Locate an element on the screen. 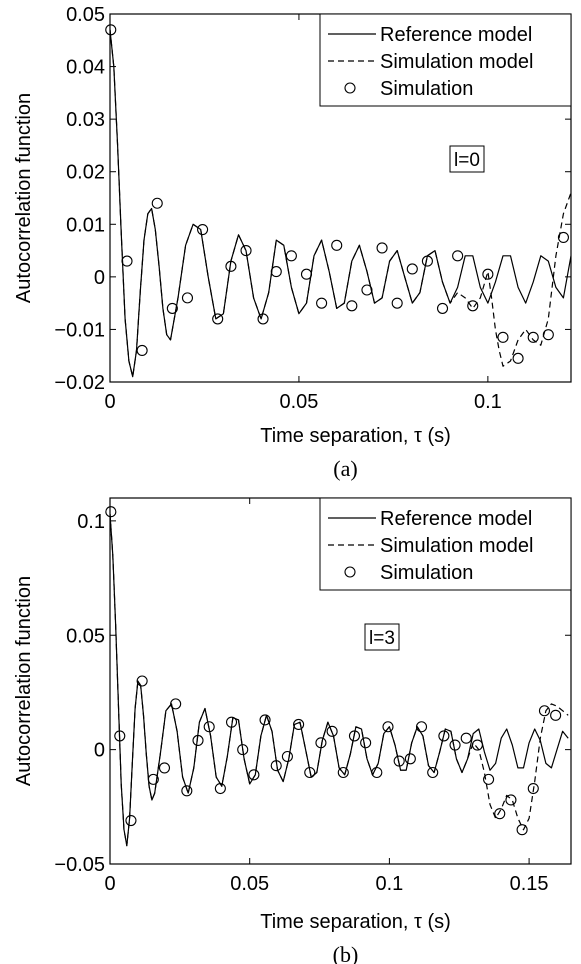  legend-label: Reference model is located at coordinates (456, 35).